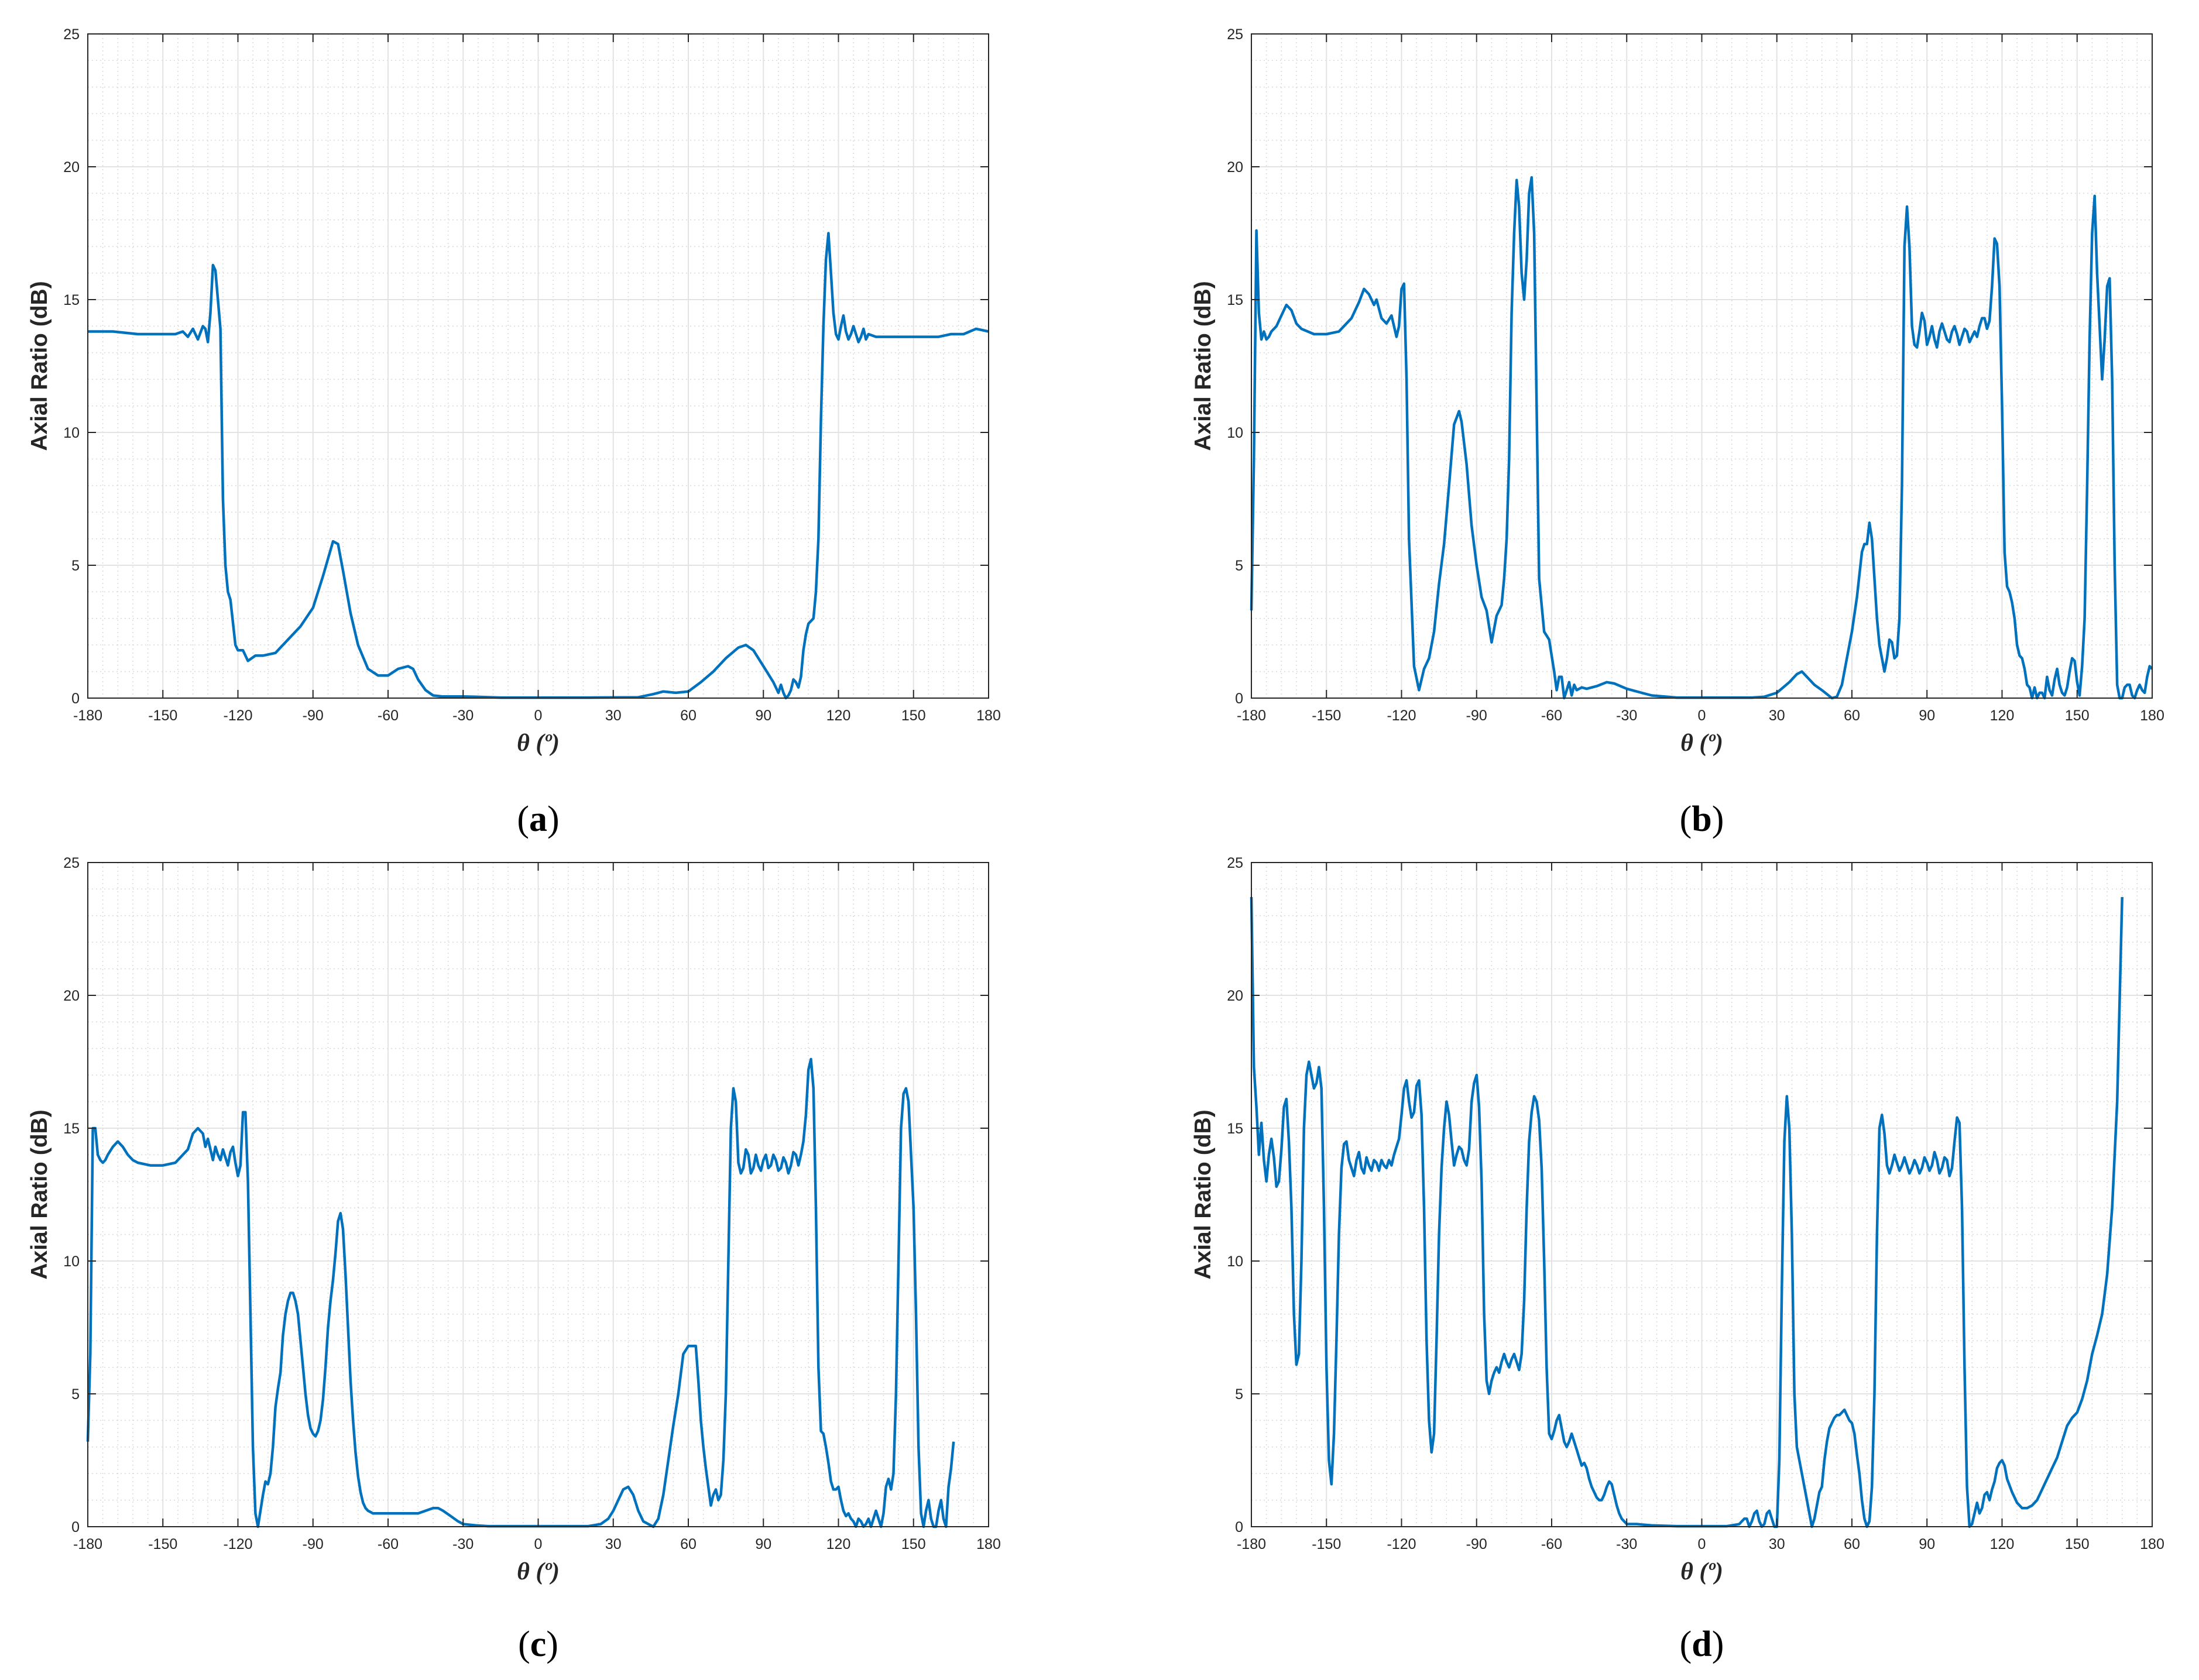 This screenshot has height=1680, width=2199. I want to click on panel-caption: (b), so click(1702, 819).